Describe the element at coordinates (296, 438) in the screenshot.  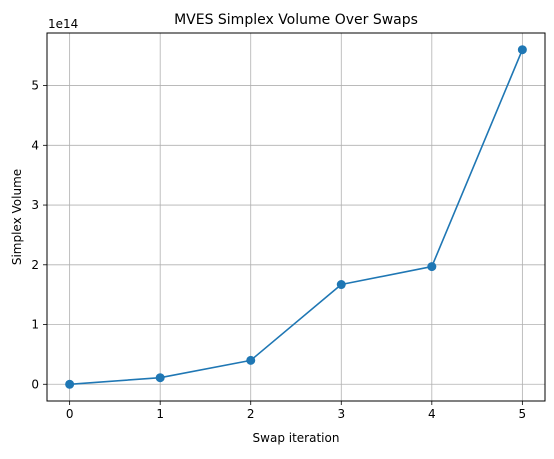
I see `x-axis-label: Swap iteration` at that location.